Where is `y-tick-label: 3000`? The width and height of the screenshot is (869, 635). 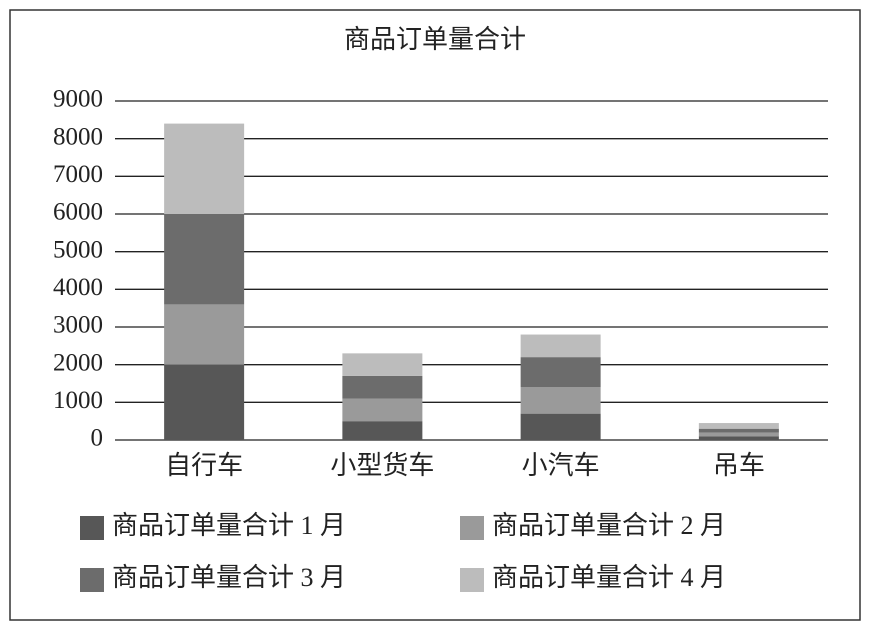
y-tick-label: 3000 is located at coordinates (78, 325).